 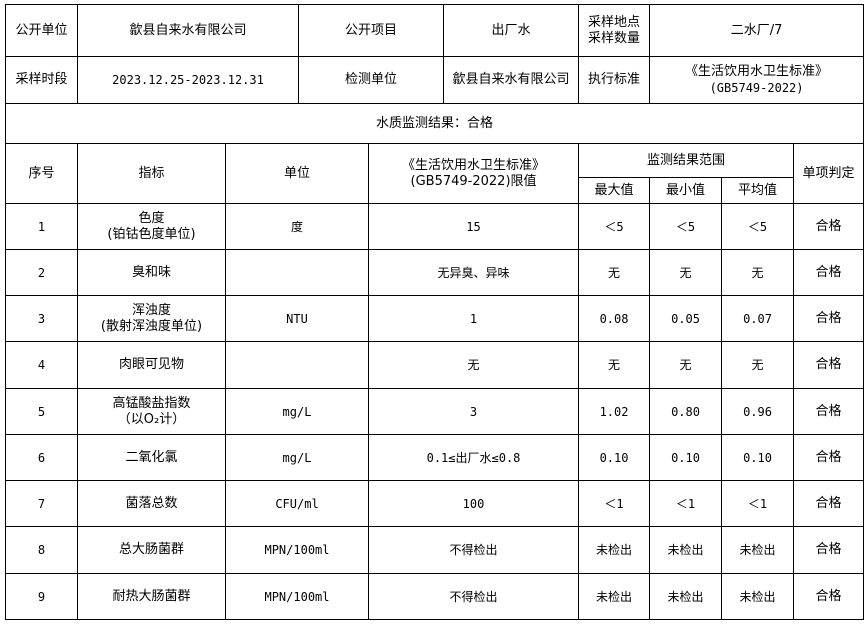 I want to click on row-avg: 0.96, so click(x=758, y=411).